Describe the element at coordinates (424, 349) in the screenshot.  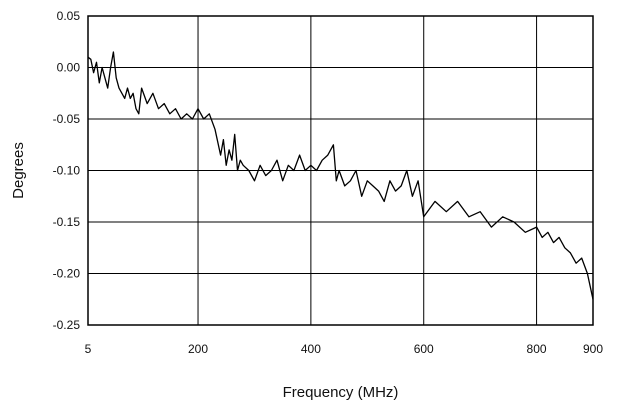
I see `x-tick-label: 600` at that location.